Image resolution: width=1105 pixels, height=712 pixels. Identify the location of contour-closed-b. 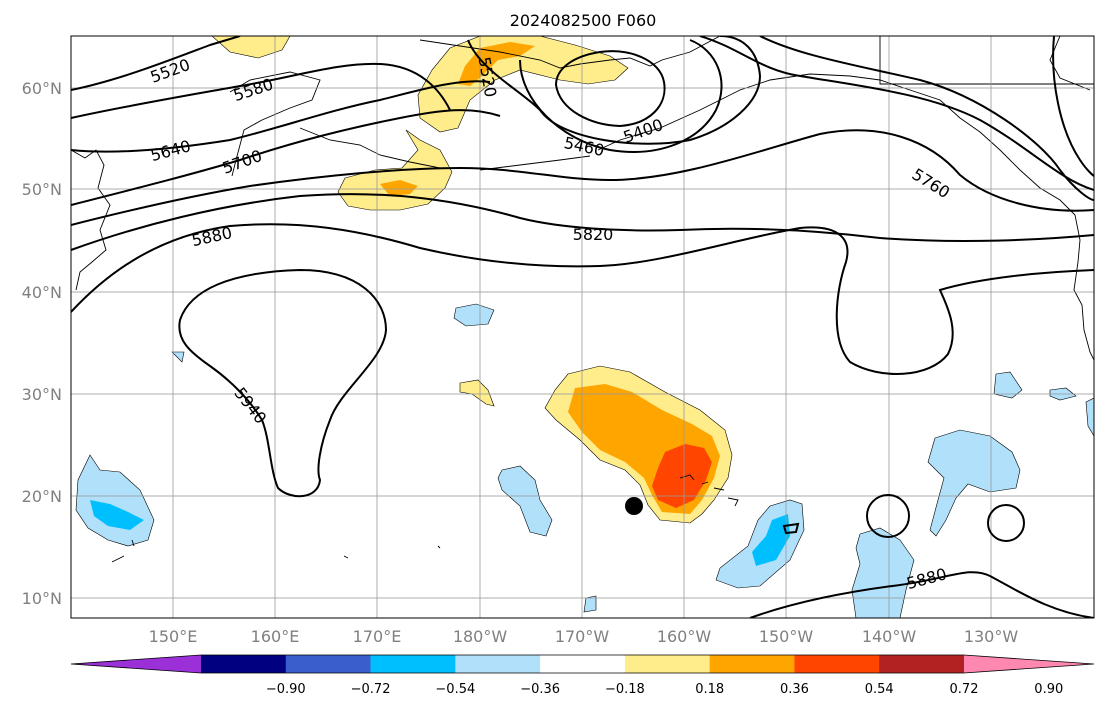
(1006, 523).